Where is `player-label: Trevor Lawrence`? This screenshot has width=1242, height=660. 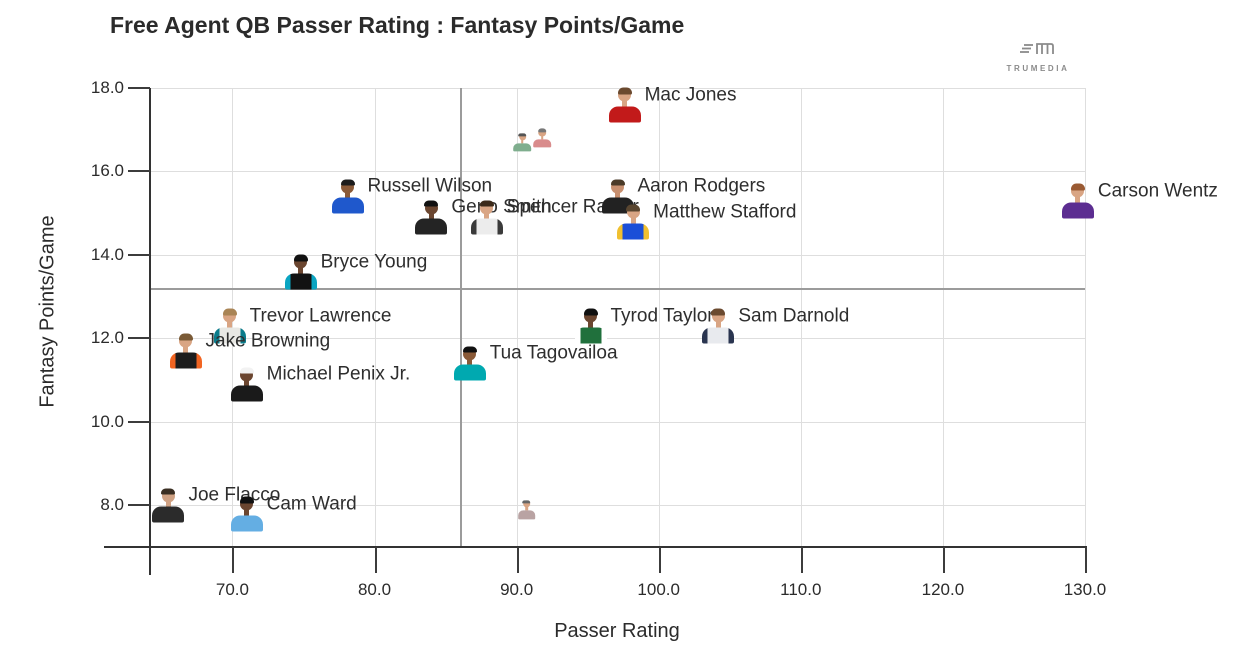
player-label: Trevor Lawrence is located at coordinates (320, 316).